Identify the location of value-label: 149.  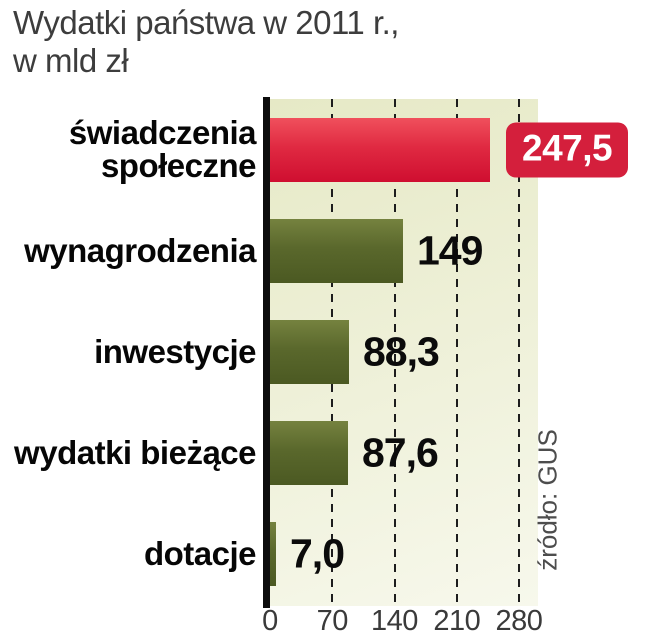
(450, 250).